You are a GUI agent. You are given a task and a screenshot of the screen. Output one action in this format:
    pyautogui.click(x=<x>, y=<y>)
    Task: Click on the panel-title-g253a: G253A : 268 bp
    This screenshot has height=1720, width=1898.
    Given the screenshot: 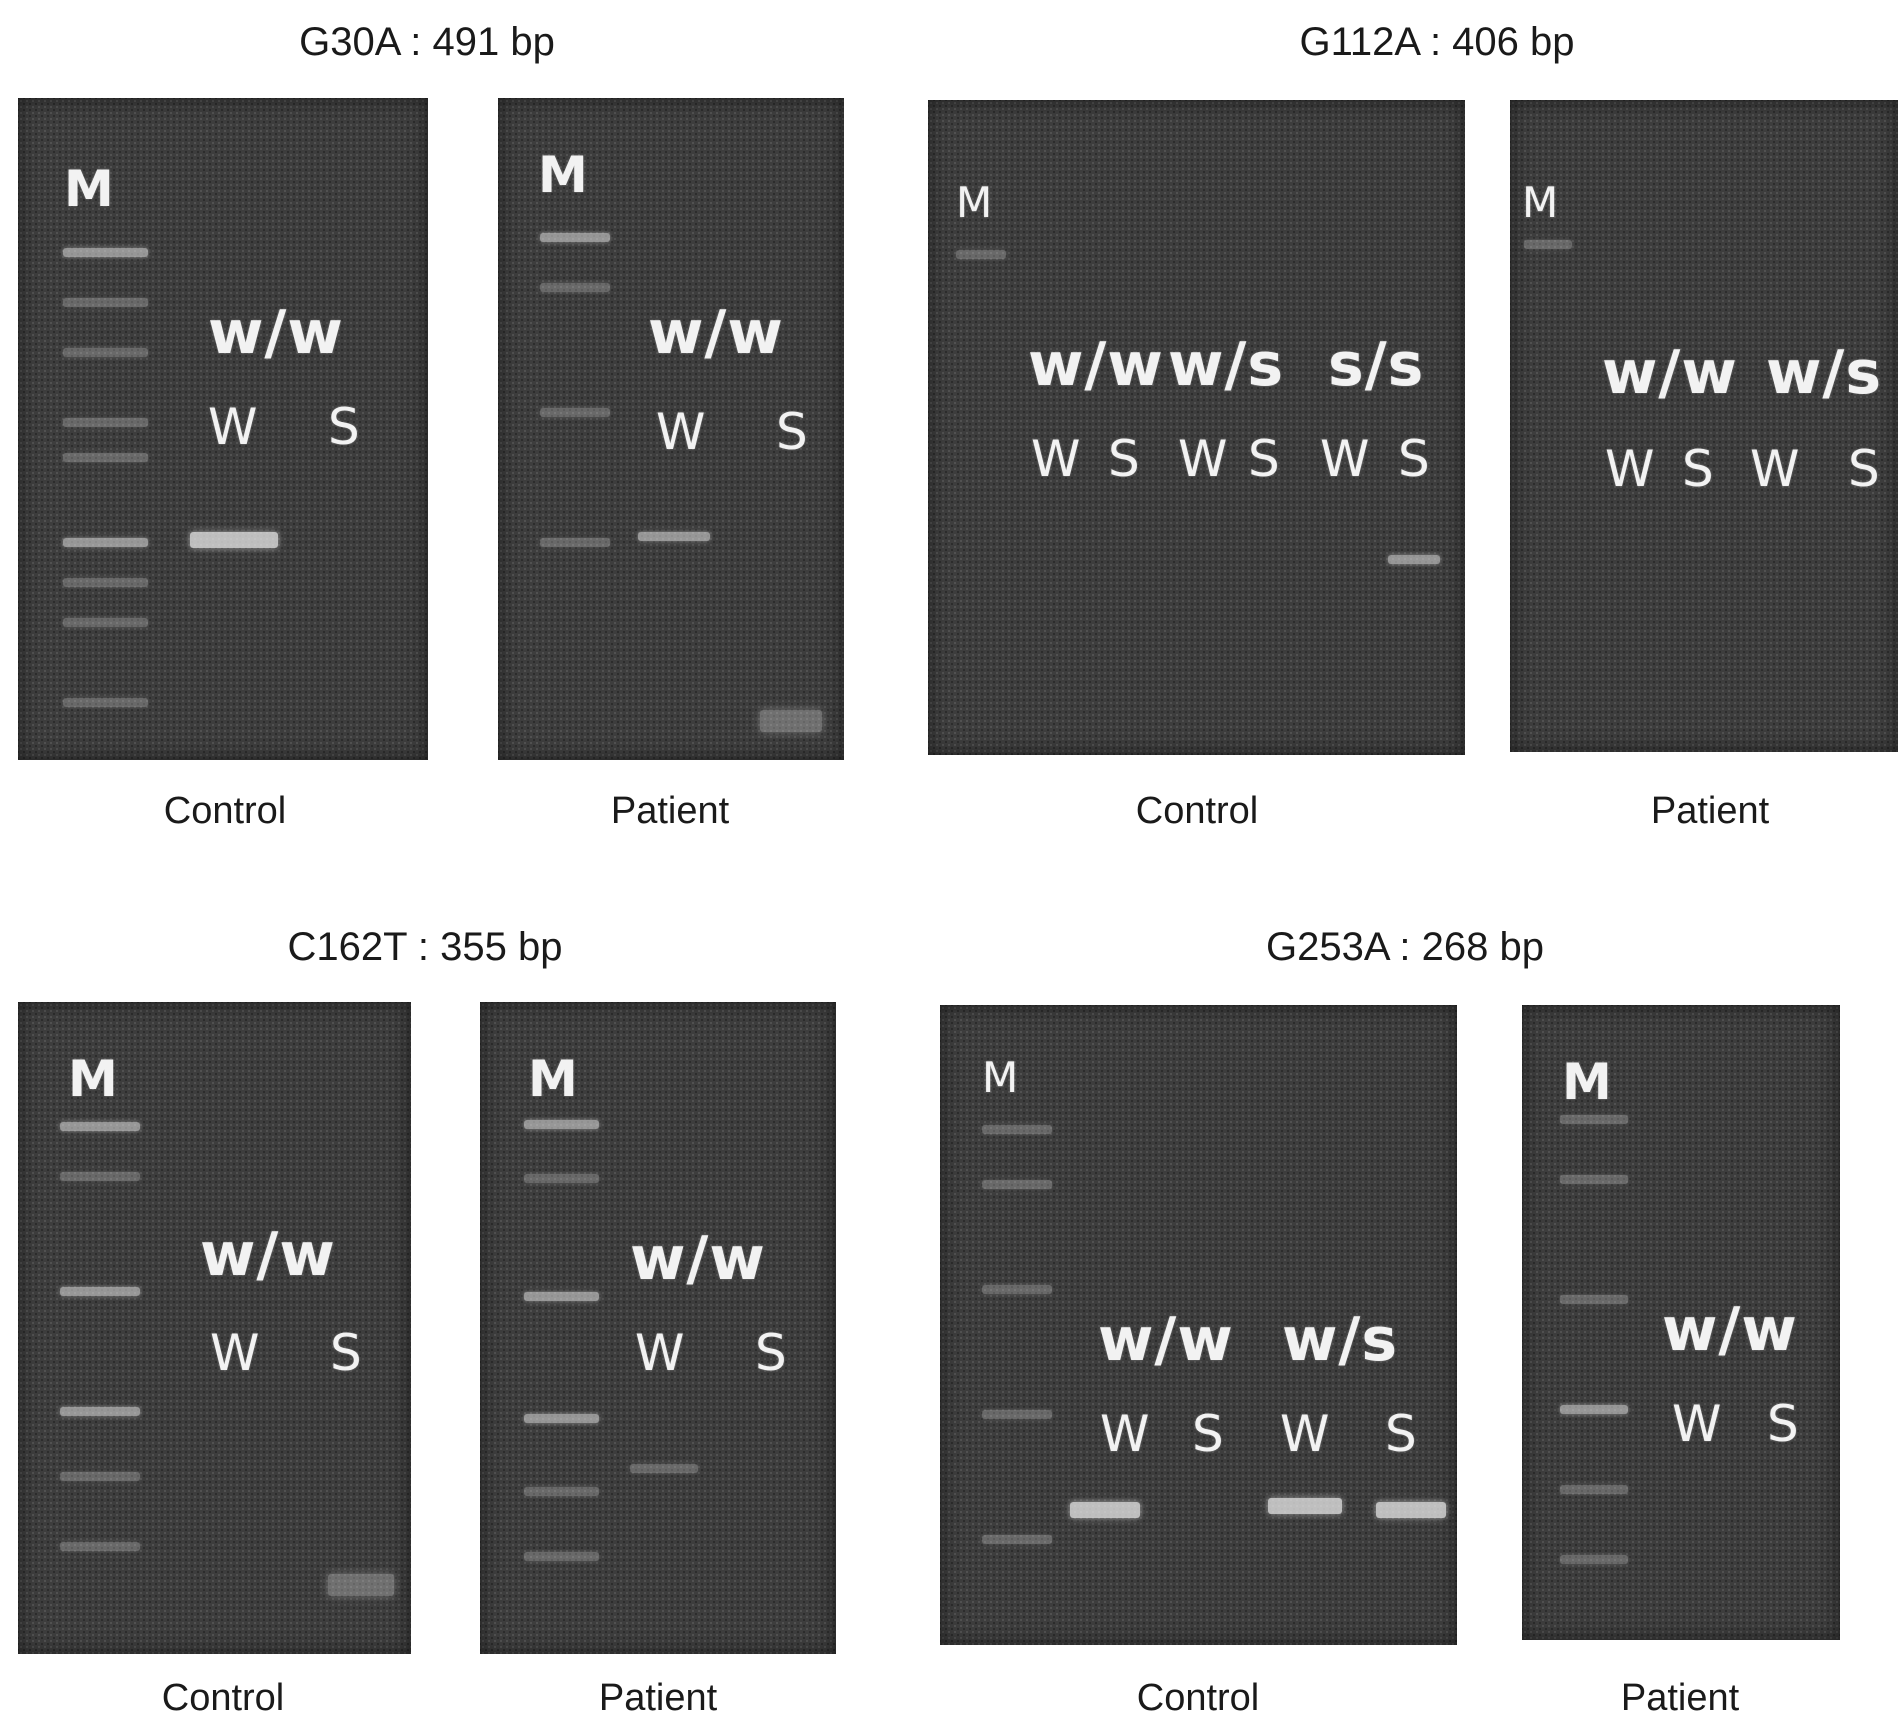 What is the action you would take?
    pyautogui.click(x=1405, y=947)
    